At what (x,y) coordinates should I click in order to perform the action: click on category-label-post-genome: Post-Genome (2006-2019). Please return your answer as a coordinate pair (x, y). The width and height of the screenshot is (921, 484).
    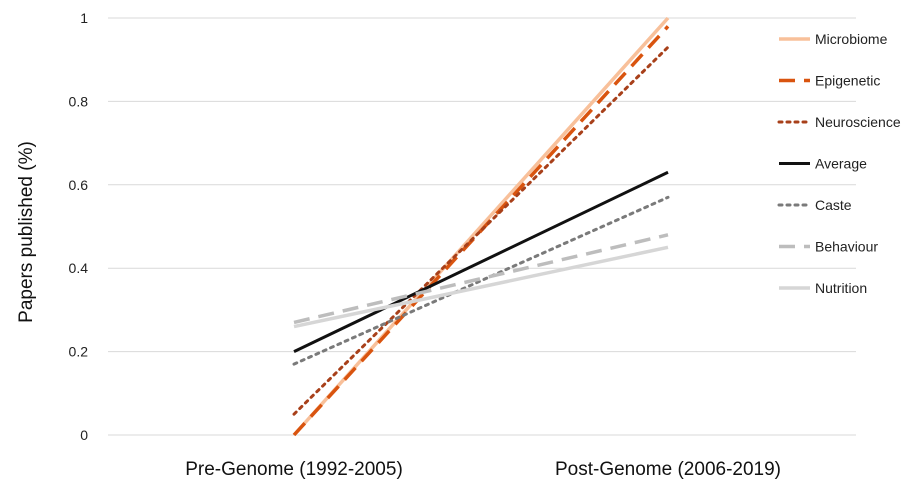
    Looking at the image, I should click on (668, 469).